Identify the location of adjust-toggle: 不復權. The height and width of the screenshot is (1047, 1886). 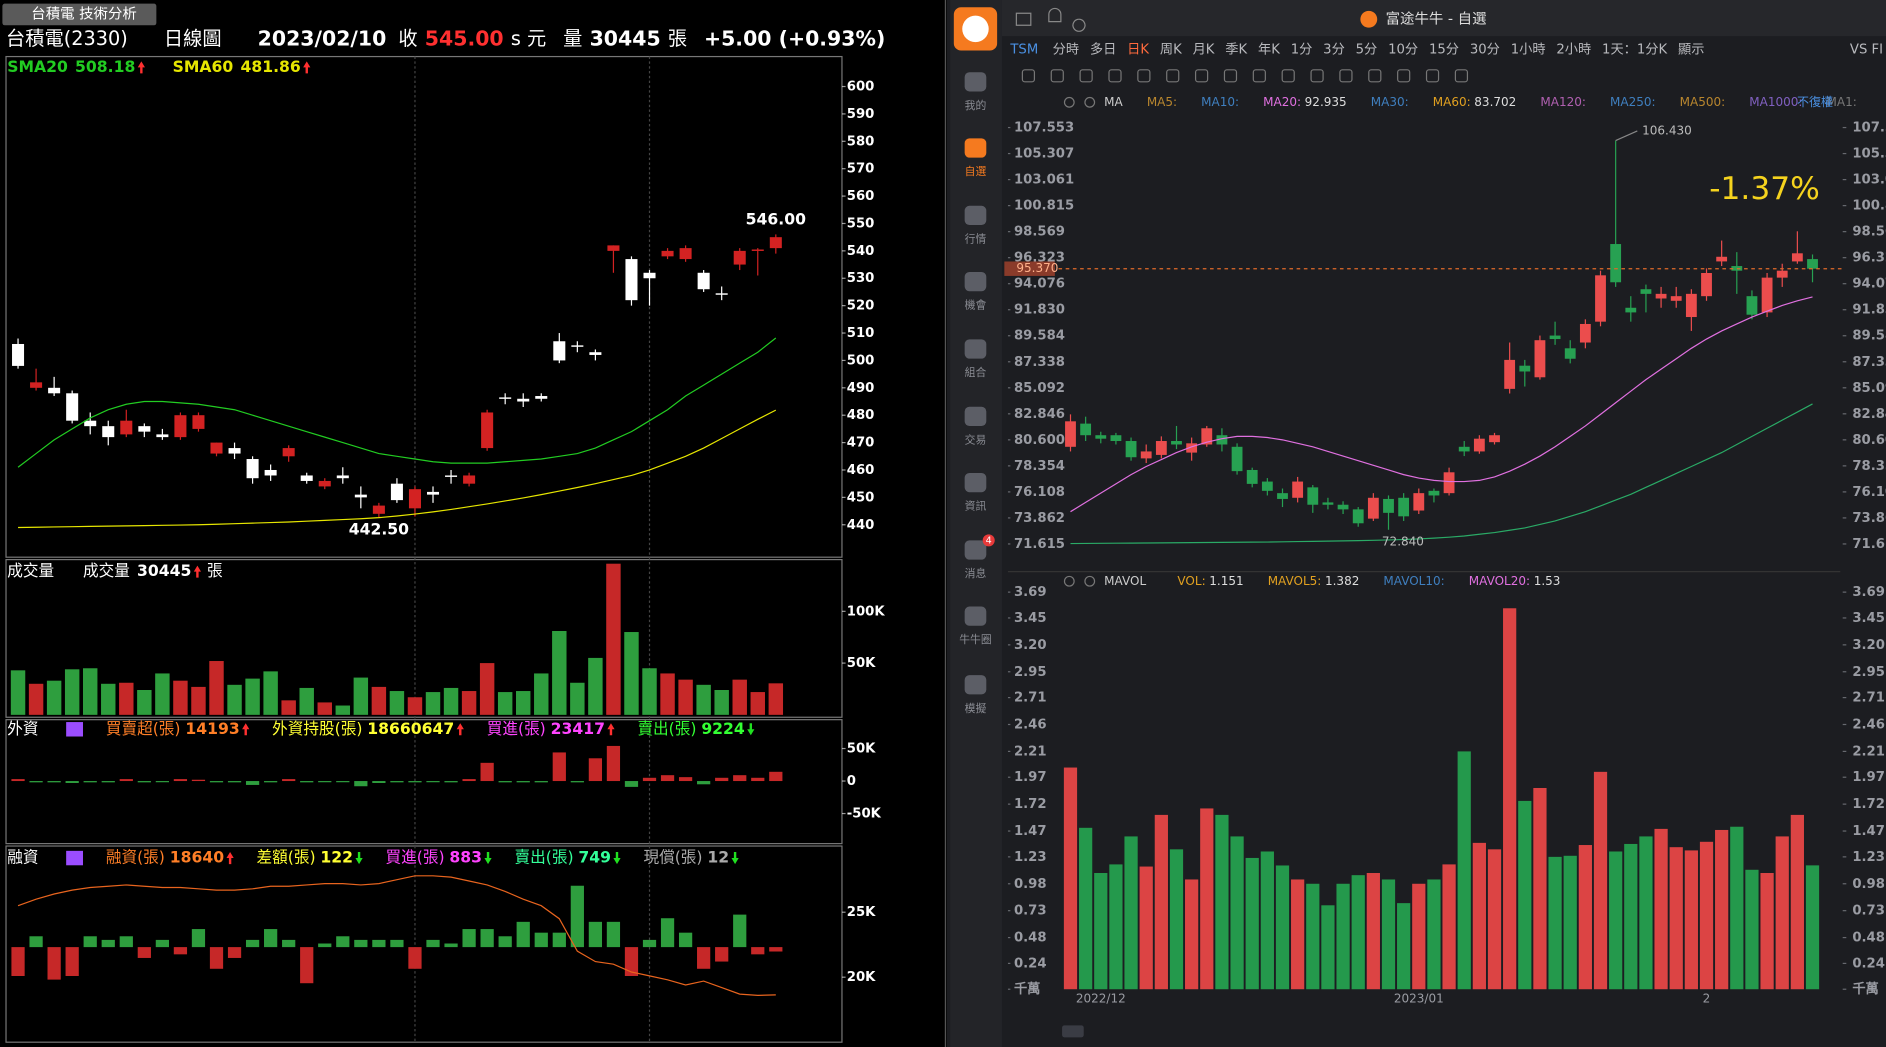
(1815, 101).